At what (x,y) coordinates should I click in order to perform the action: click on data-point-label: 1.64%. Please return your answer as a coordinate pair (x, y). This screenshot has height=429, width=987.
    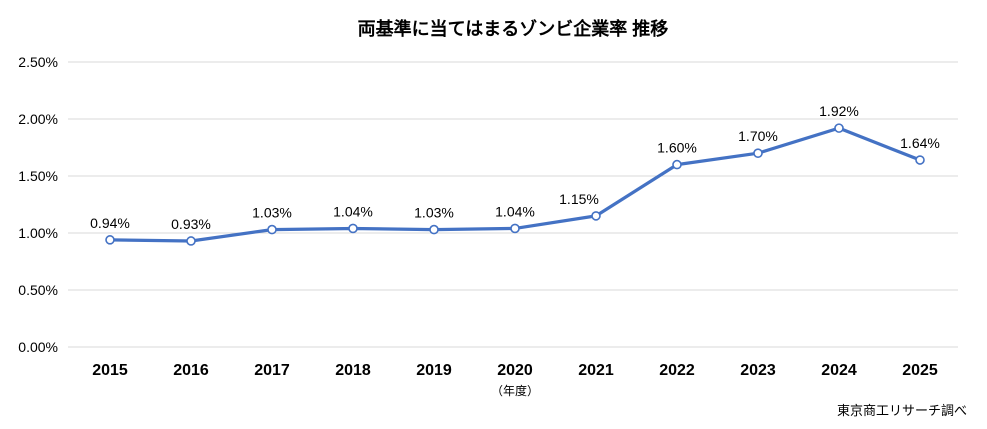
    Looking at the image, I should click on (920, 143).